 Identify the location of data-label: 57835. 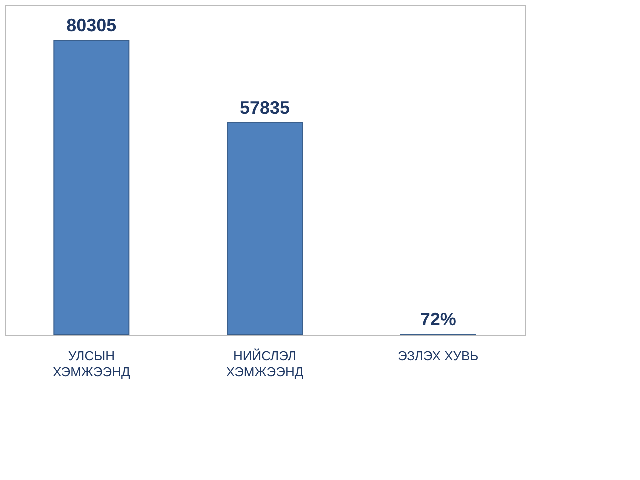
(265, 108).